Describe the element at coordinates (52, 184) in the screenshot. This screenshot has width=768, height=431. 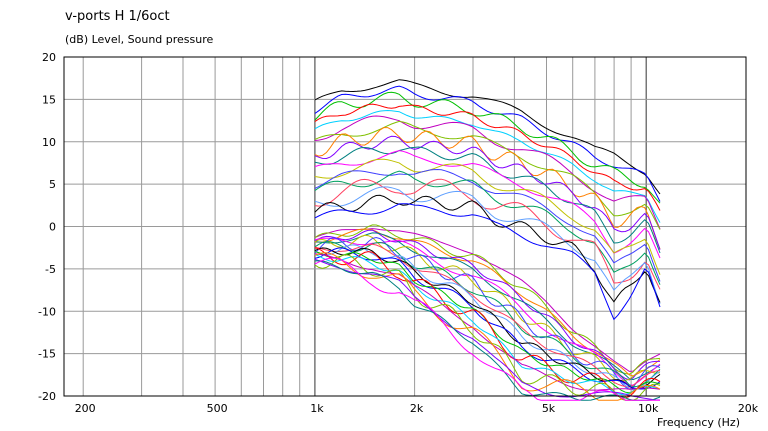
I see `y-tick-label: 5` at that location.